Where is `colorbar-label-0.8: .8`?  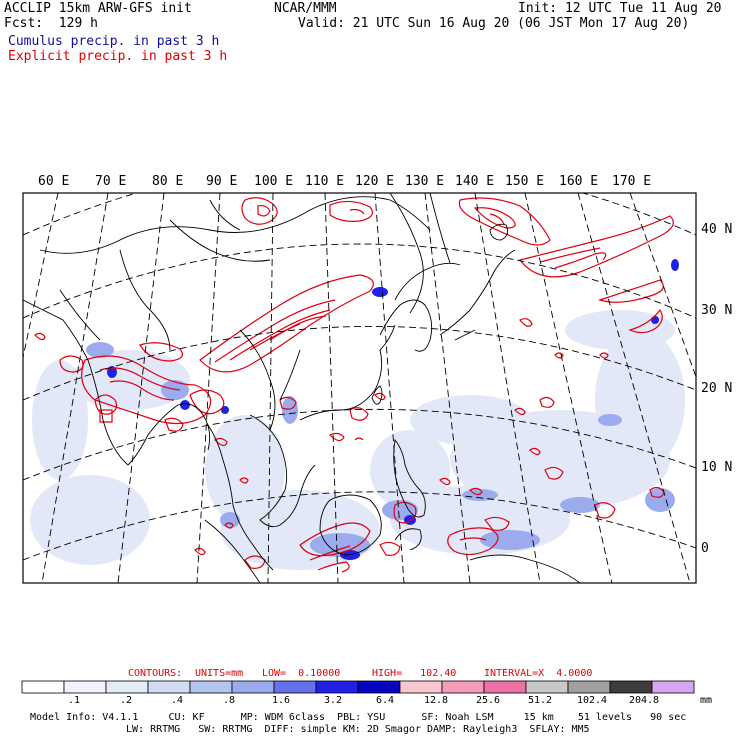 colorbar-label-0.8: .8 is located at coordinates (229, 700).